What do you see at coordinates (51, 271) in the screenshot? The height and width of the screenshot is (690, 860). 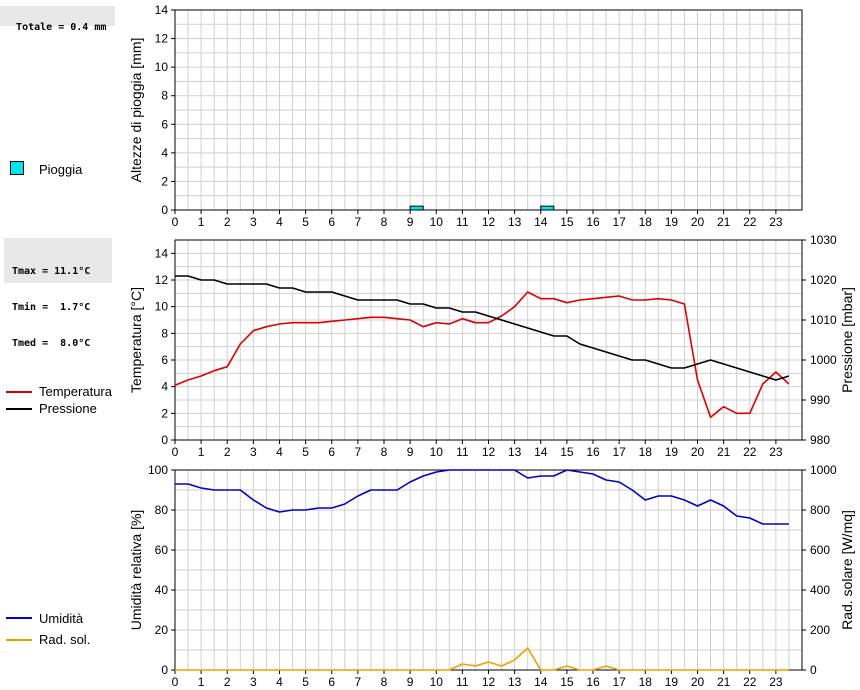 I see `tmax-text: Tmax = 11.1°C` at bounding box center [51, 271].